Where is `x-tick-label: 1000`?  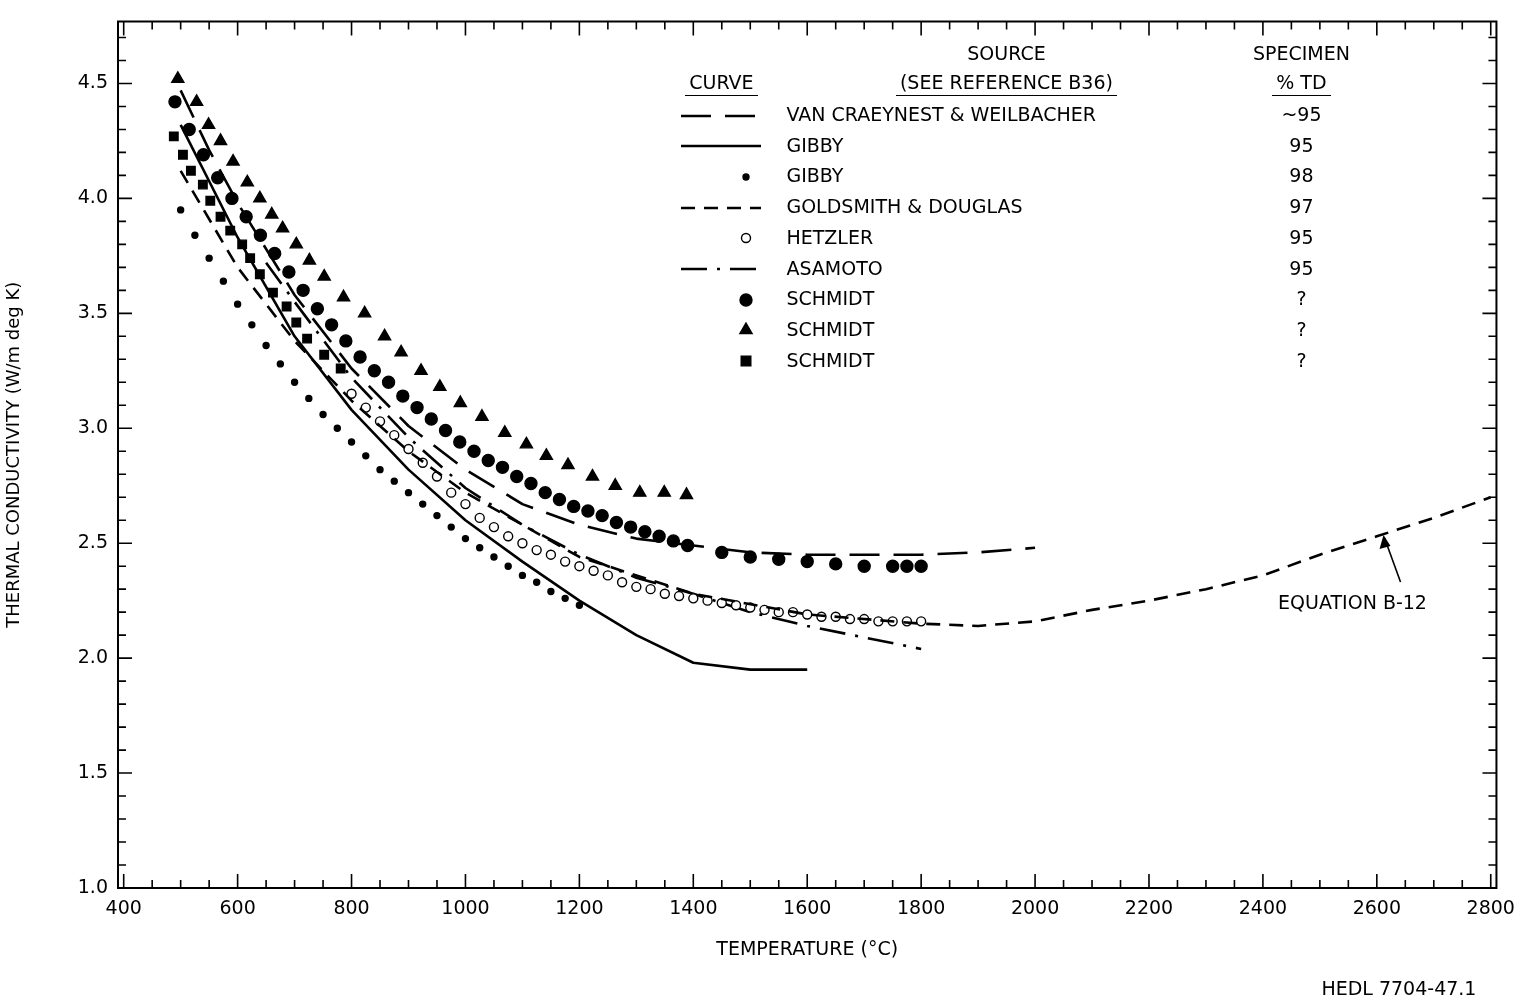 x-tick-label: 1000 is located at coordinates (465, 907).